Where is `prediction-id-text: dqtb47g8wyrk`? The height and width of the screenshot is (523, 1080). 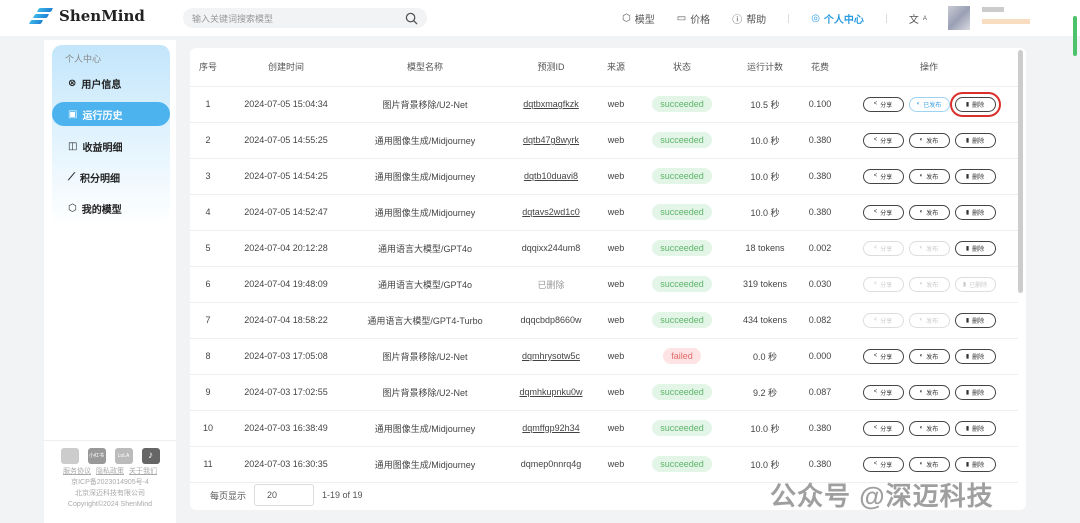 prediction-id-text: dqtb47g8wyrk is located at coordinates (551, 140).